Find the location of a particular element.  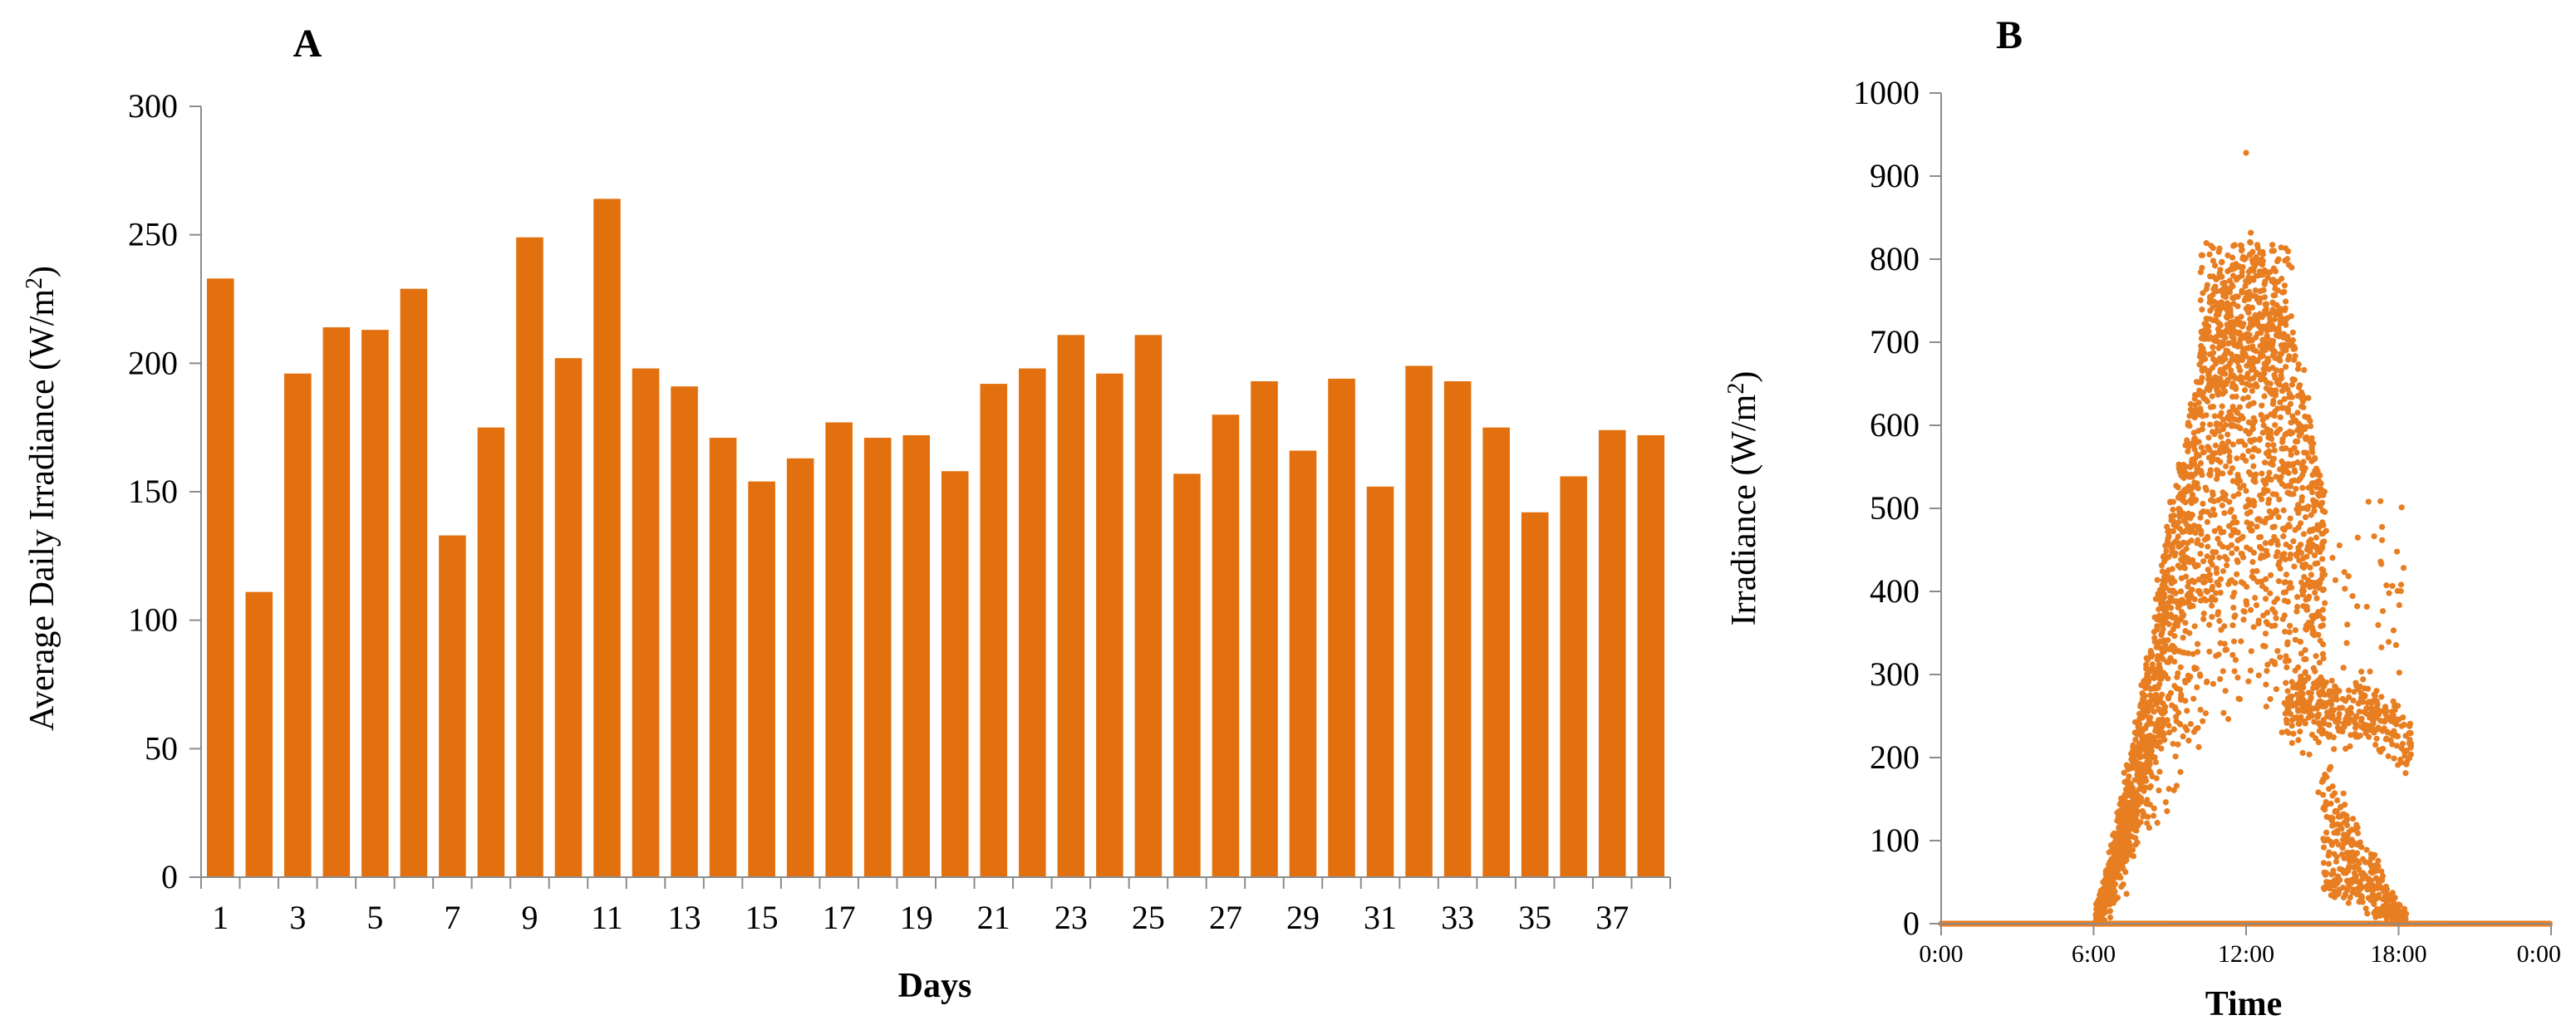

panel-b-x-tick-label: 0:00 is located at coordinates (2539, 954).